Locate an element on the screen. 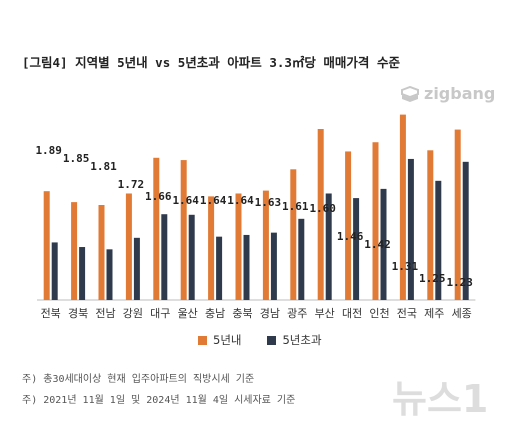  ratio-label: 1.46 is located at coordinates (350, 236).